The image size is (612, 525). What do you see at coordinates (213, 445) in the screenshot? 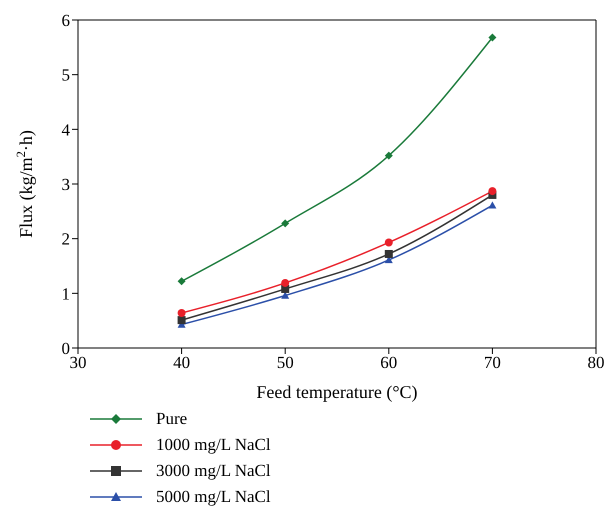
I see `legend-label: 1000 mg/L NaCl` at bounding box center [213, 445].